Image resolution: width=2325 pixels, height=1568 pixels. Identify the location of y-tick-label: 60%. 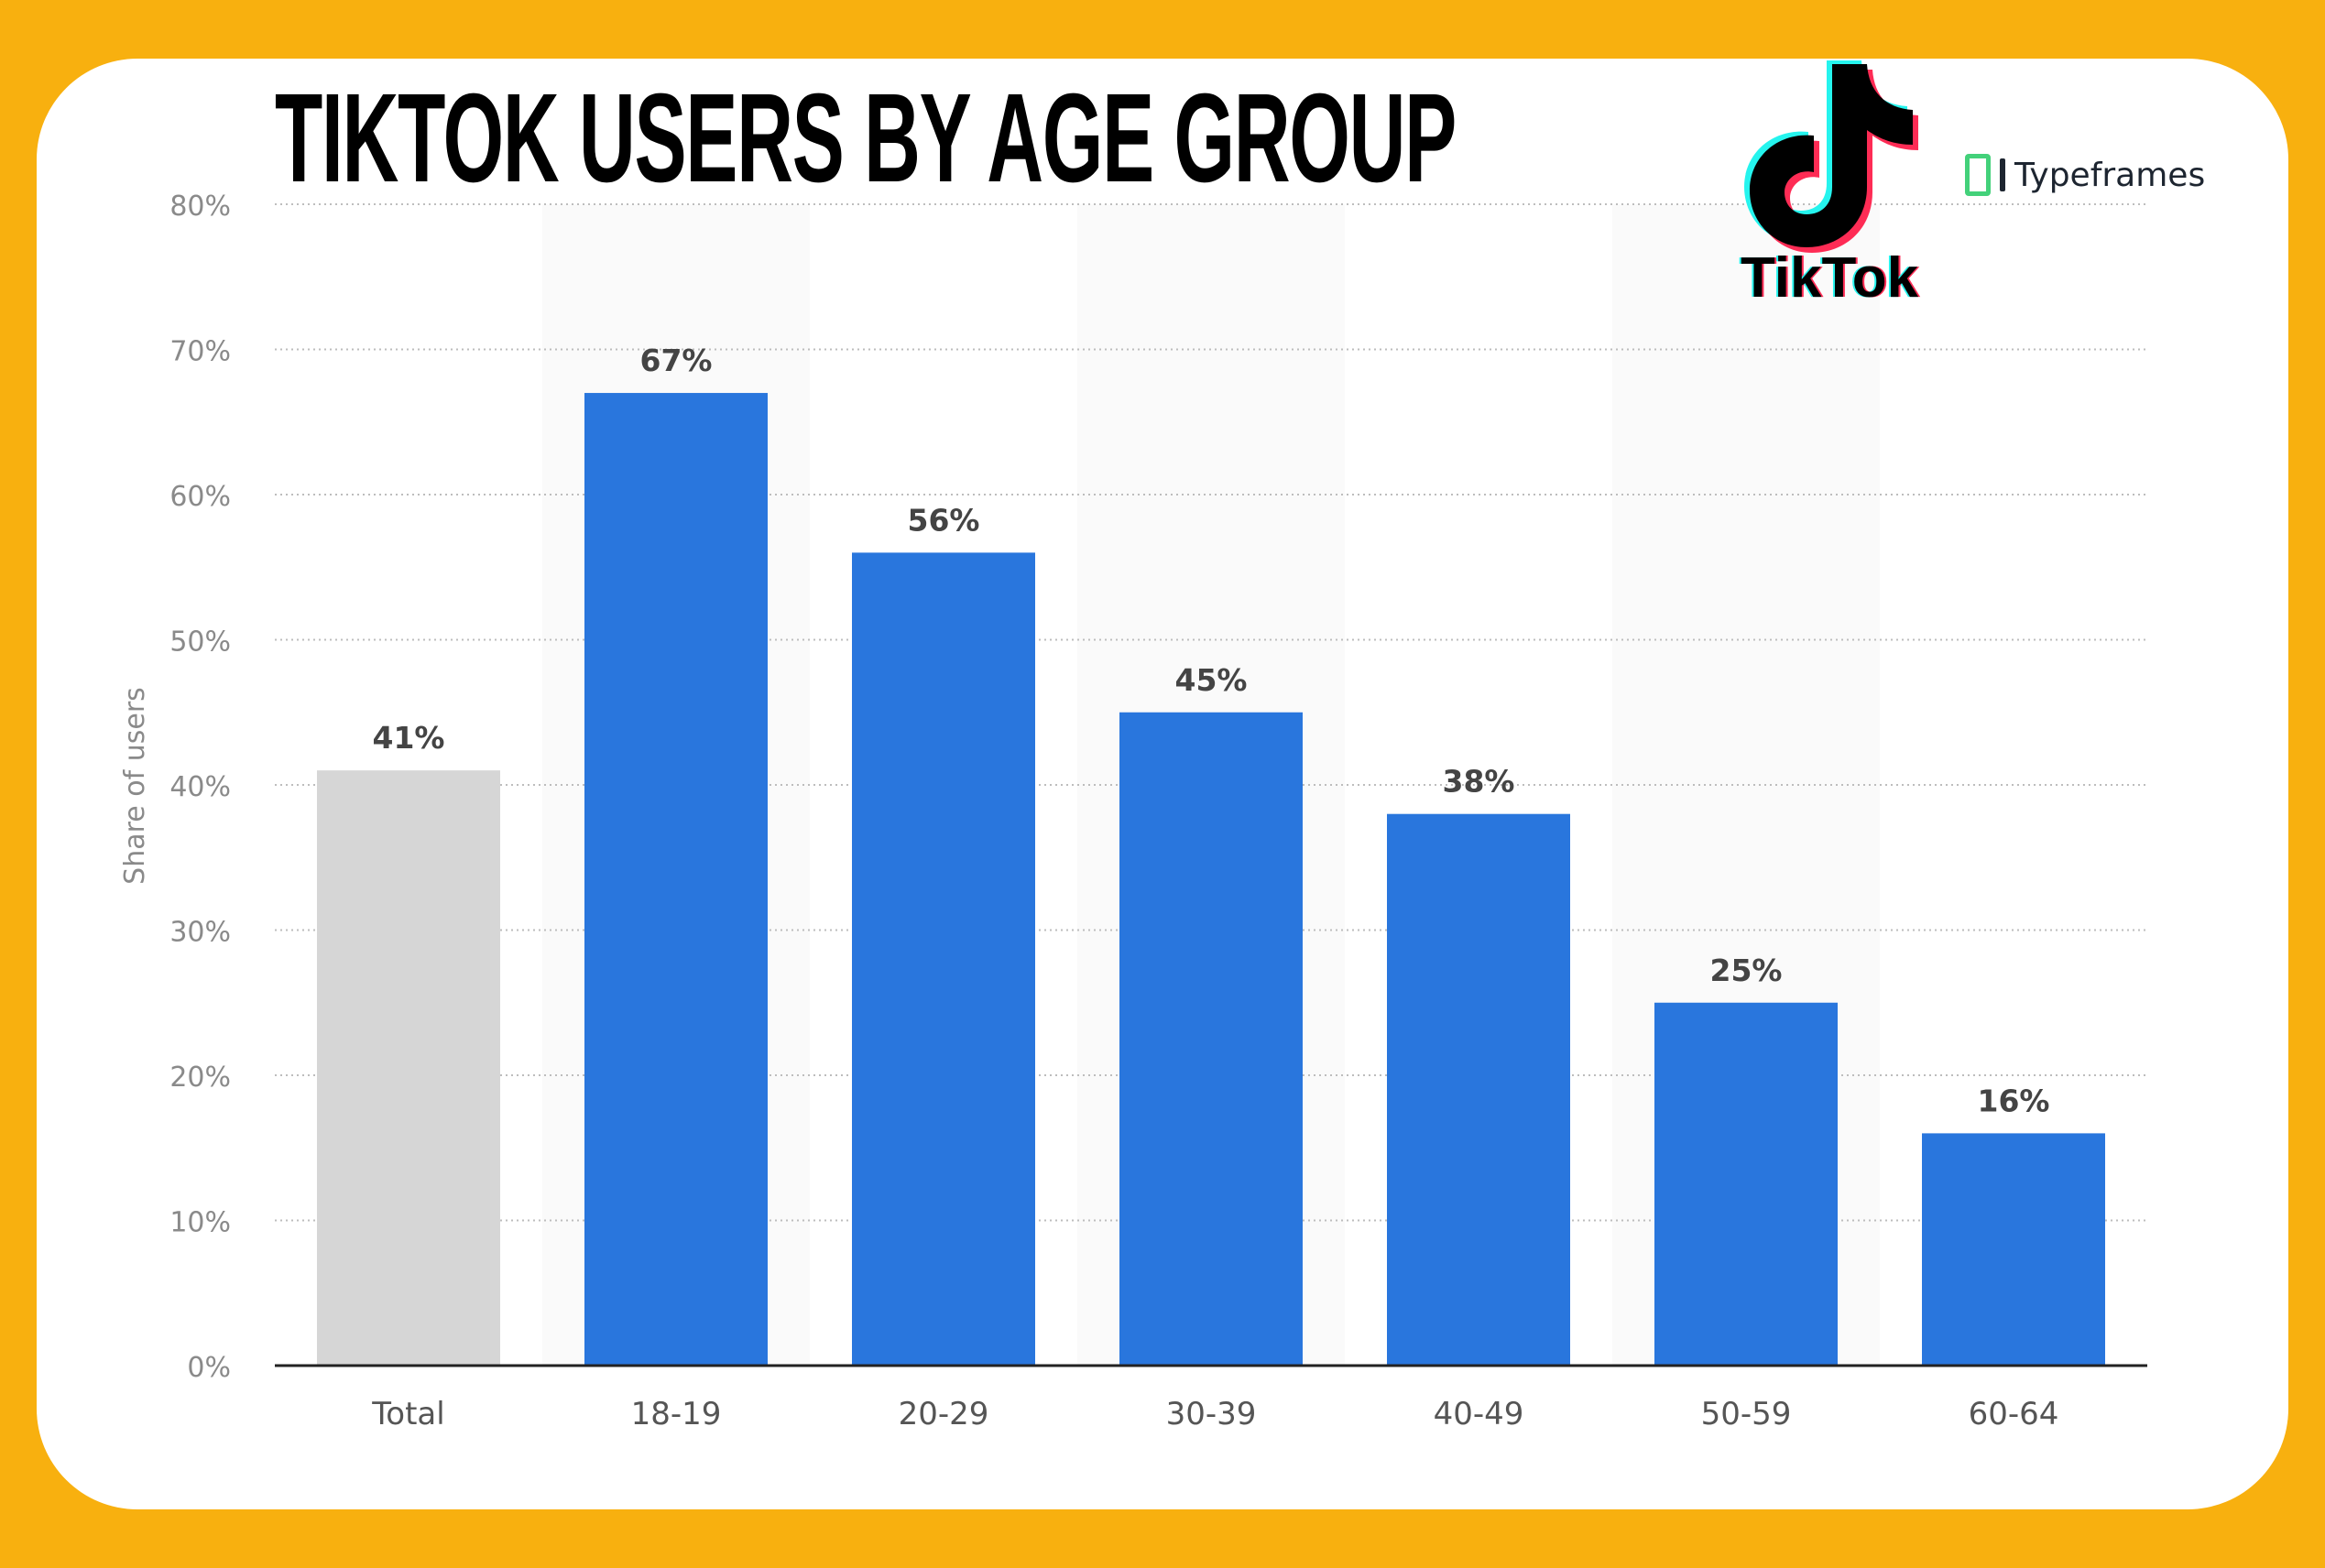
(200, 497).